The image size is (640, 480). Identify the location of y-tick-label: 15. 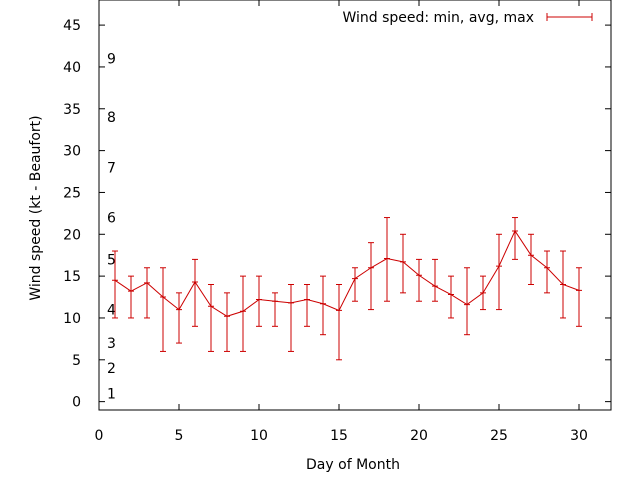
(72, 277).